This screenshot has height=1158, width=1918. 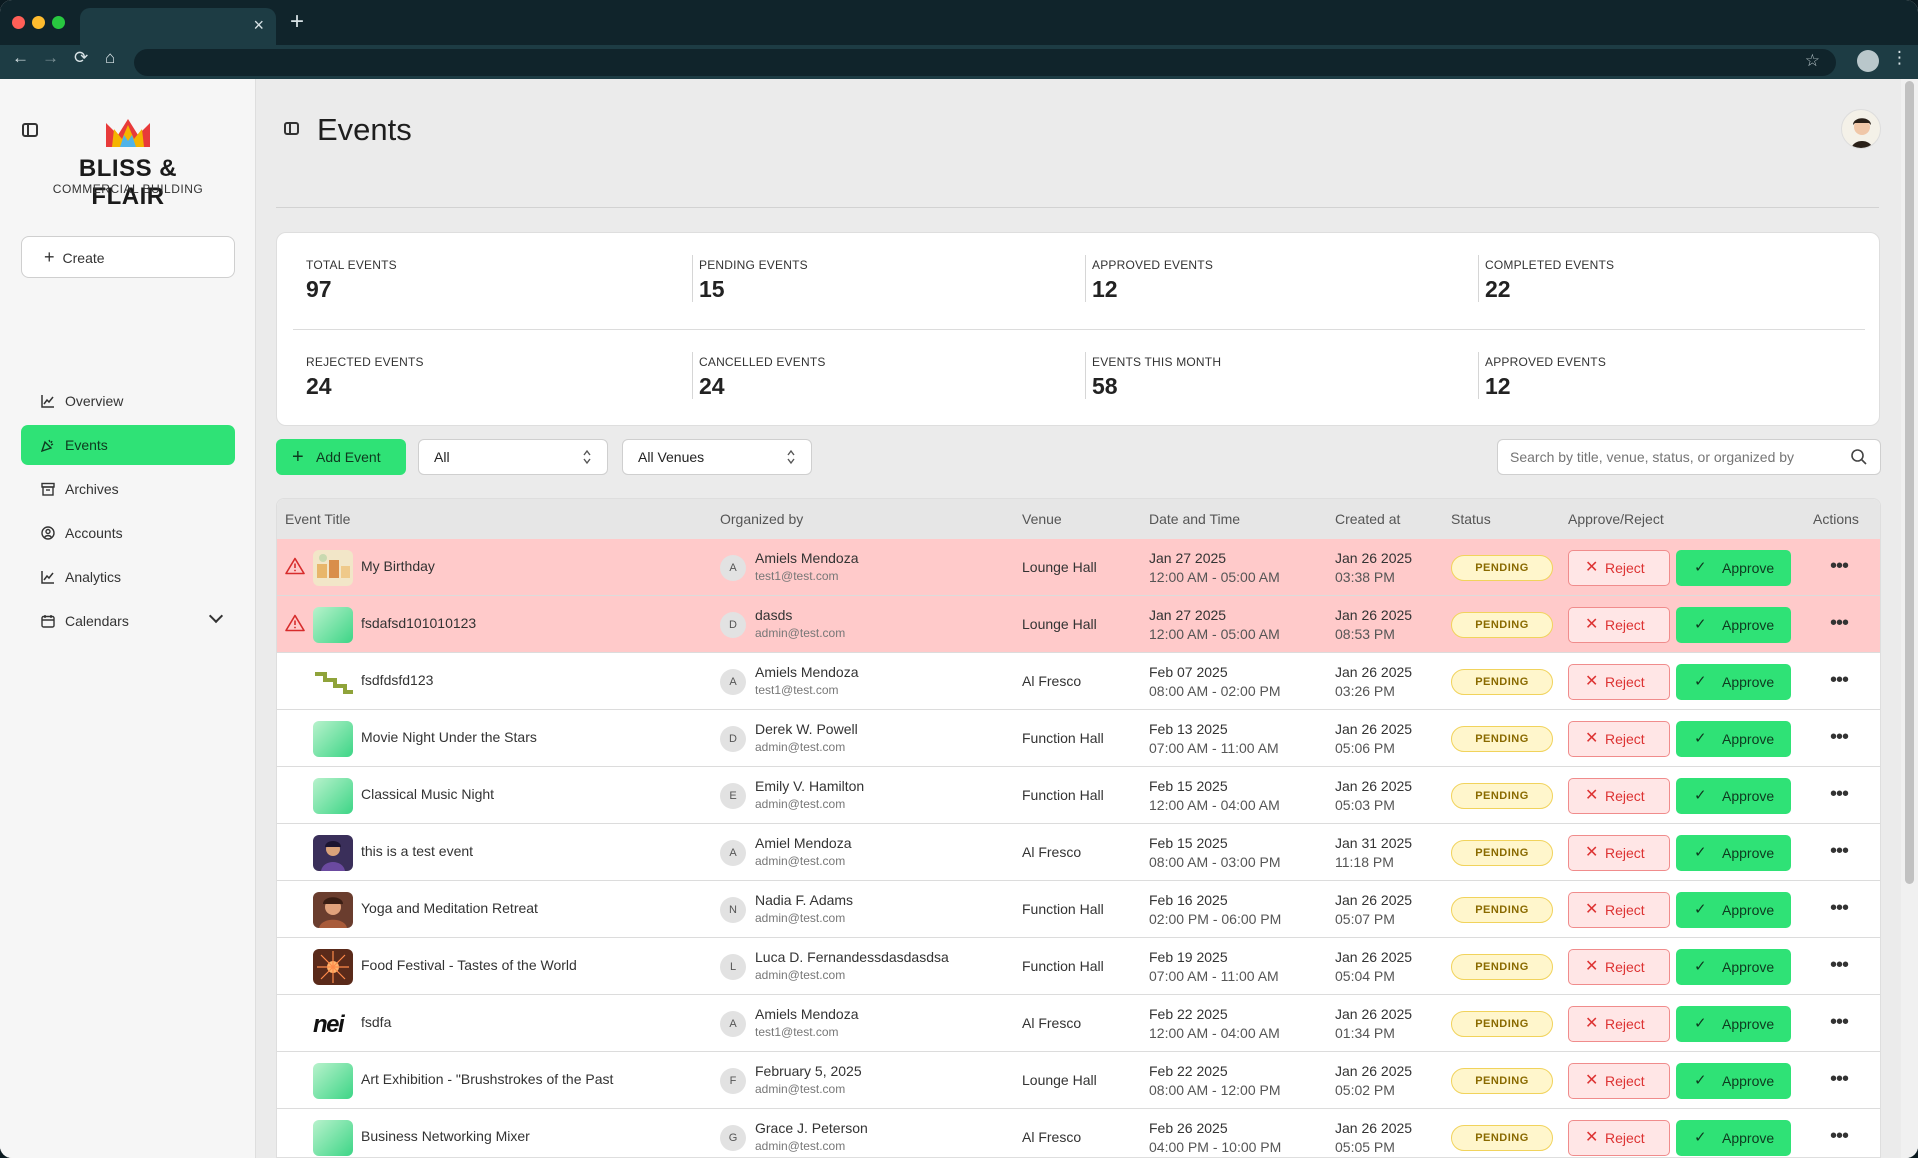 What do you see at coordinates (428, 794) in the screenshot?
I see `event-title: Classical Music Night` at bounding box center [428, 794].